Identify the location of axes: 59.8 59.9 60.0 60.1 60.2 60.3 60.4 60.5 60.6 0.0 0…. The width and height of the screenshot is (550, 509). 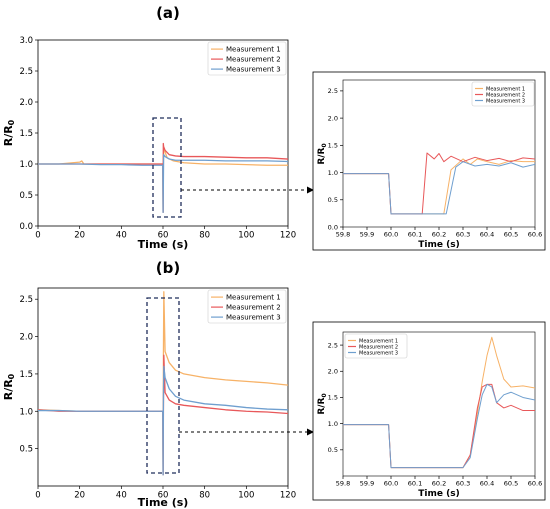
(435, 162).